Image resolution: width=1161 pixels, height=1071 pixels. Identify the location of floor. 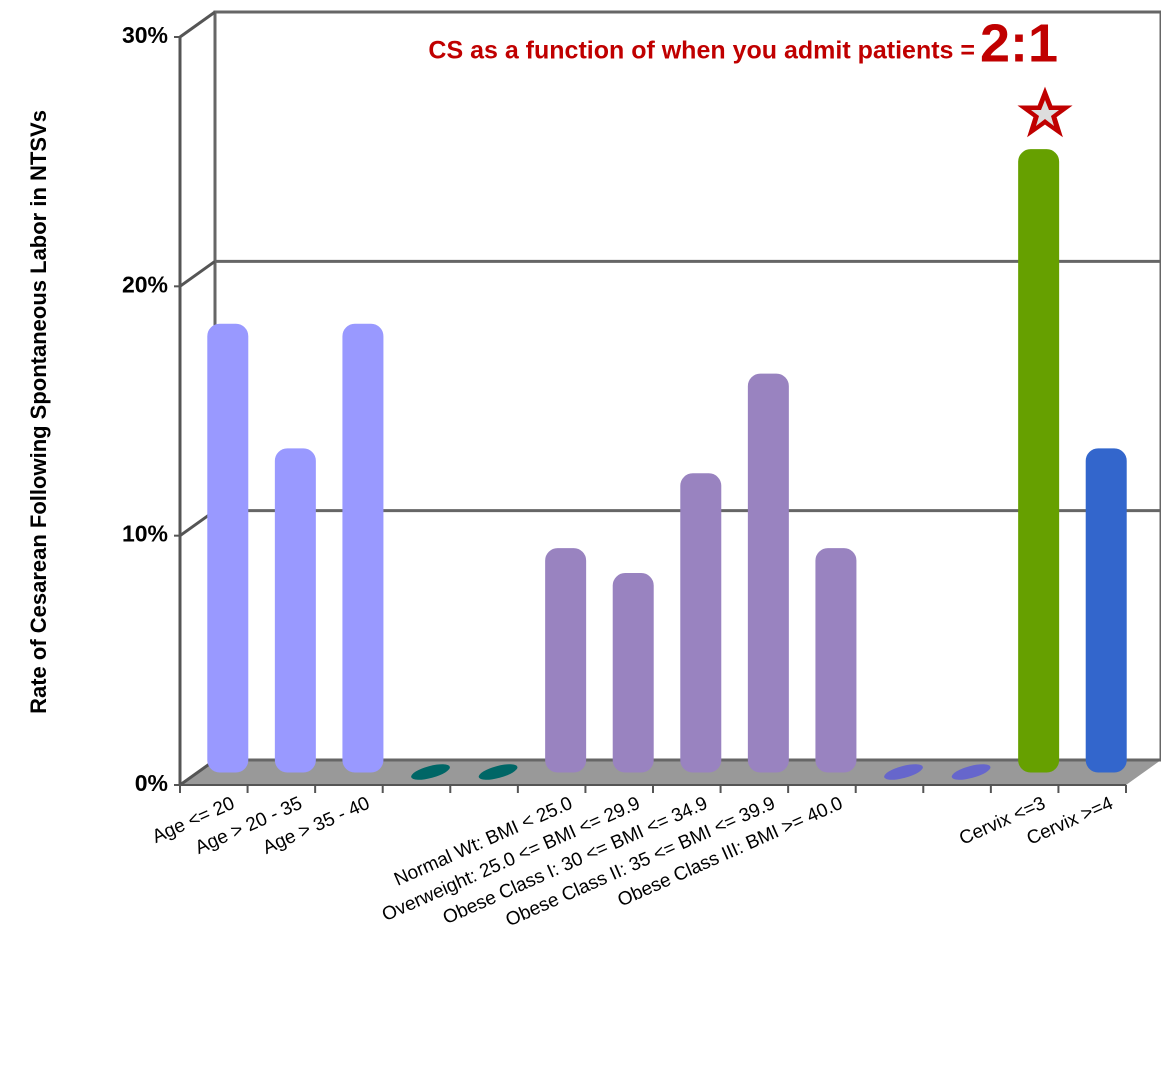
(670, 772).